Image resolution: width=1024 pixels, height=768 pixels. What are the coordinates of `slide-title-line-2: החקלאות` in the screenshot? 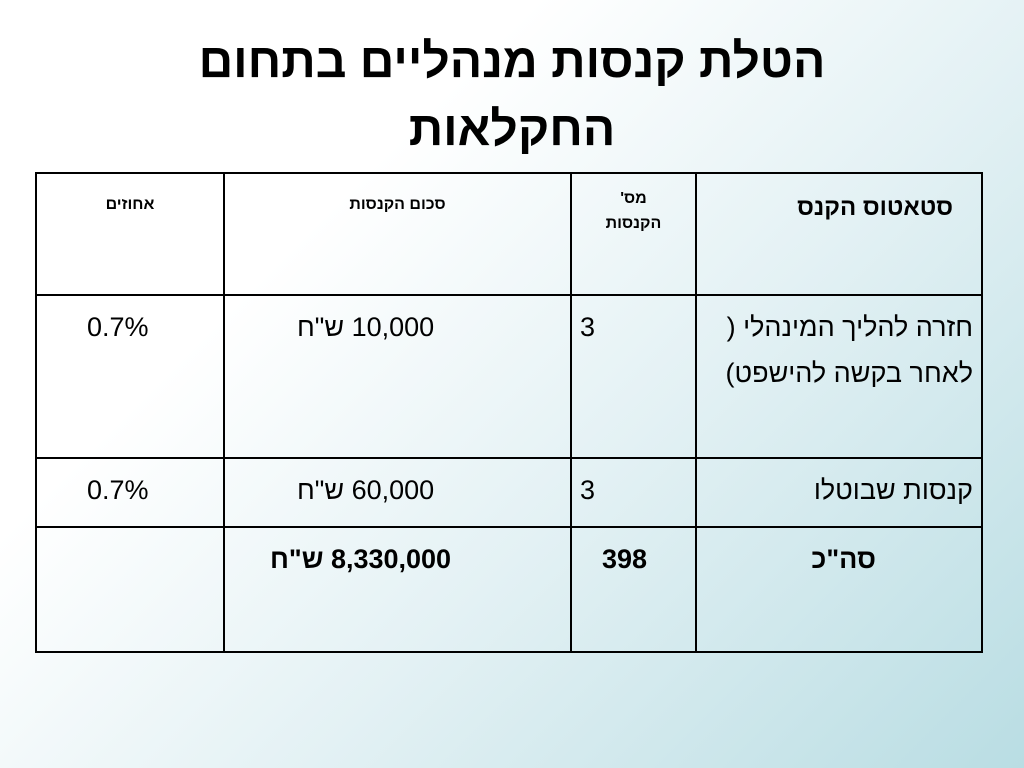 It's located at (512, 129).